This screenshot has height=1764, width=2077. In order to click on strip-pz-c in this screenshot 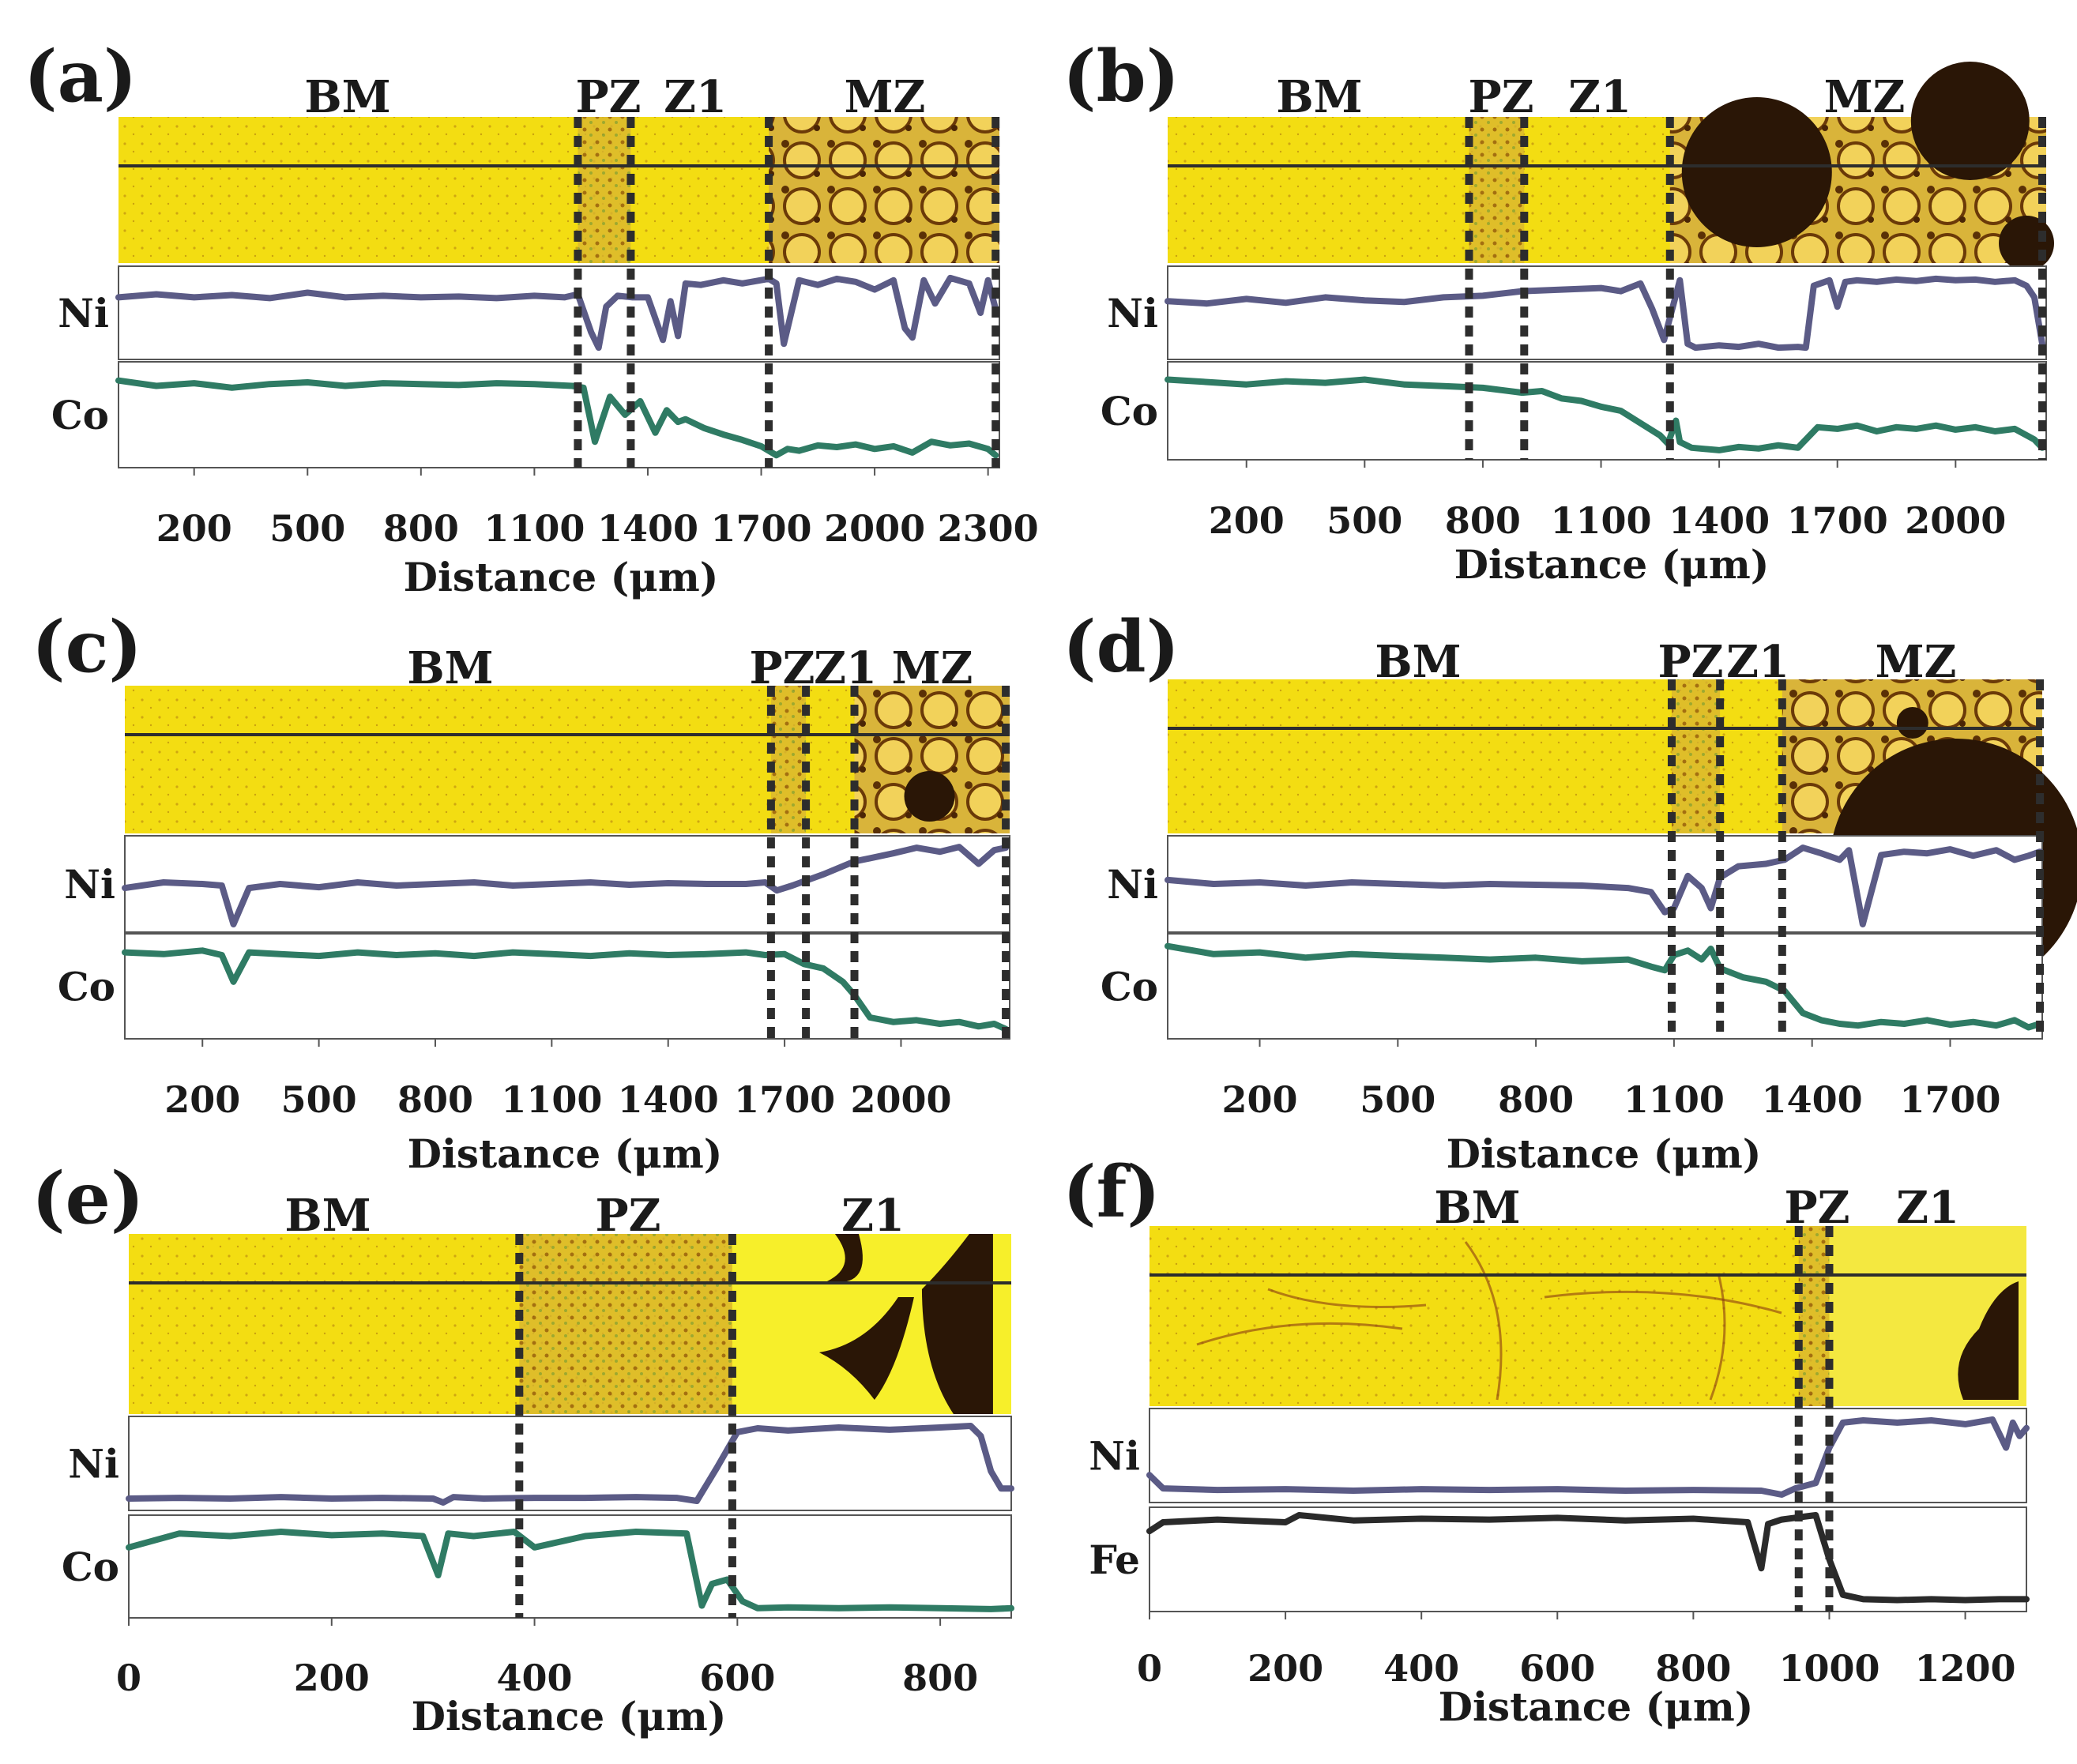, I will do `click(788, 759)`.